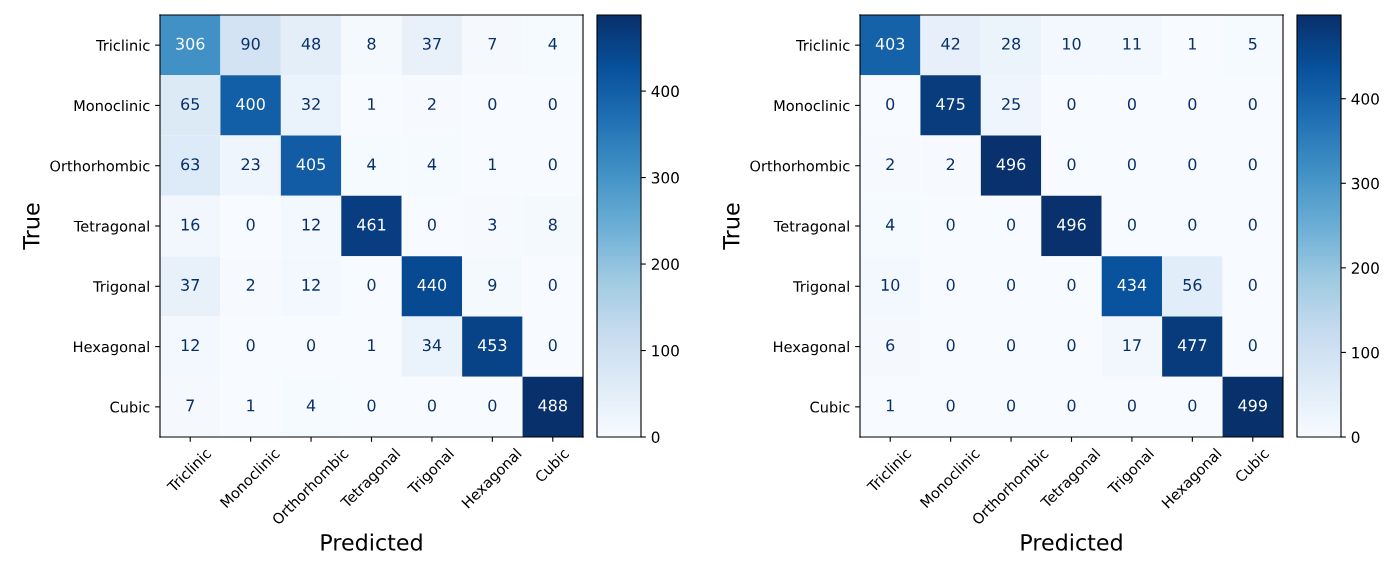  Describe the element at coordinates (950, 104) in the screenshot. I see `data-label: 475` at that location.